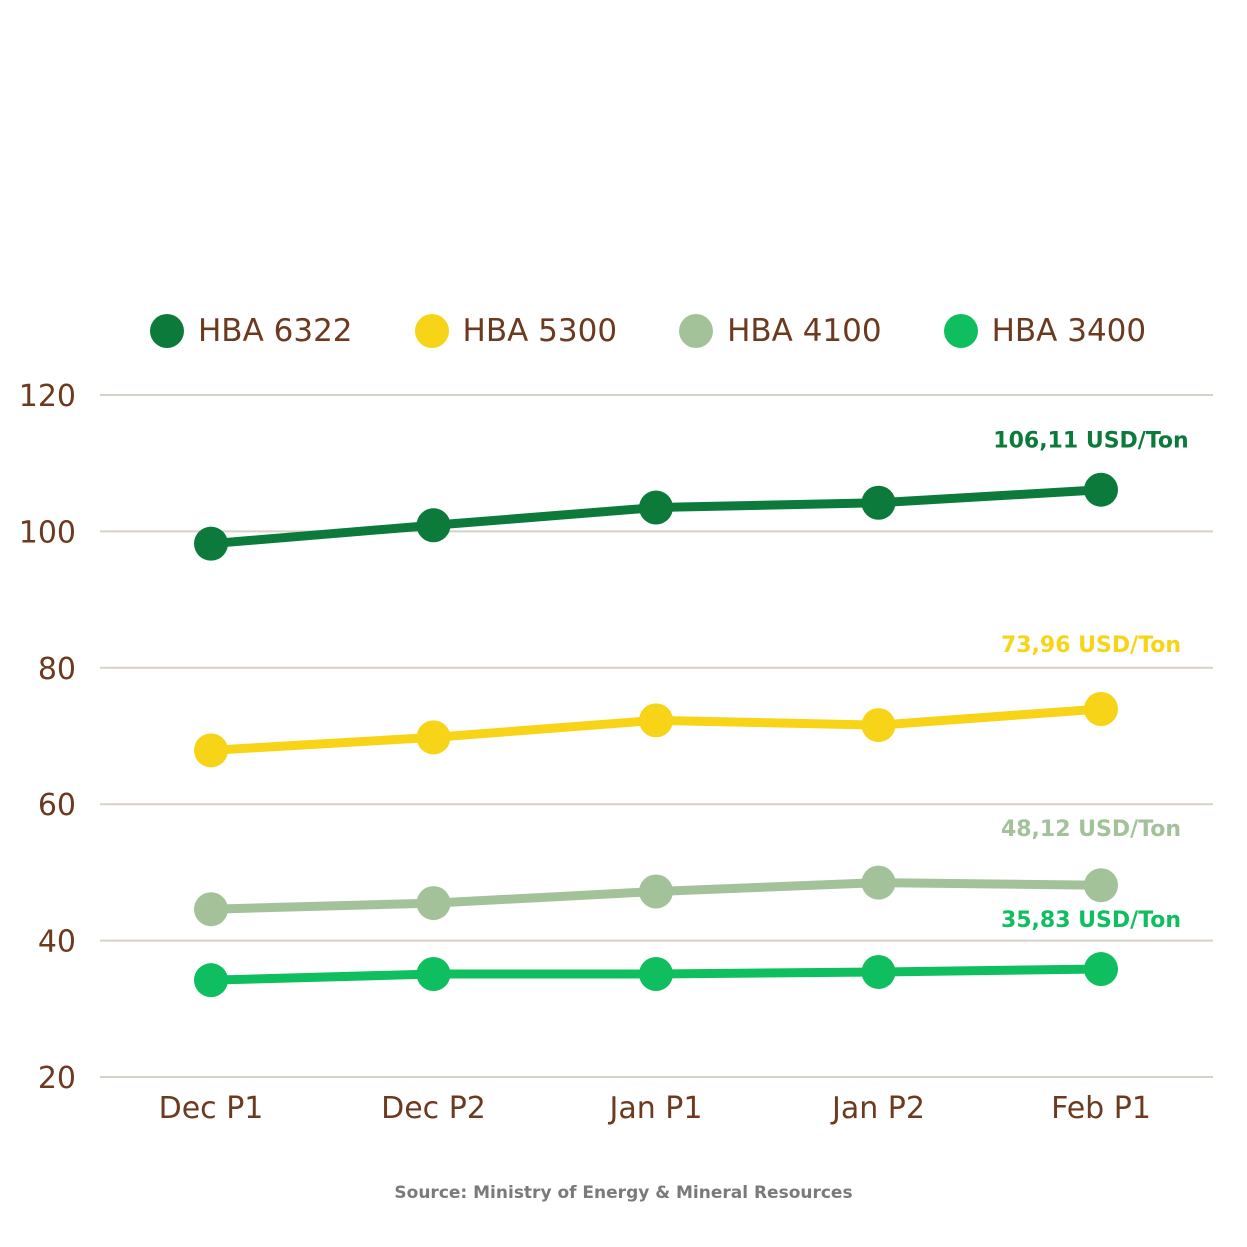  What do you see at coordinates (540, 331) in the screenshot?
I see `legend-label: HBA 5300` at bounding box center [540, 331].